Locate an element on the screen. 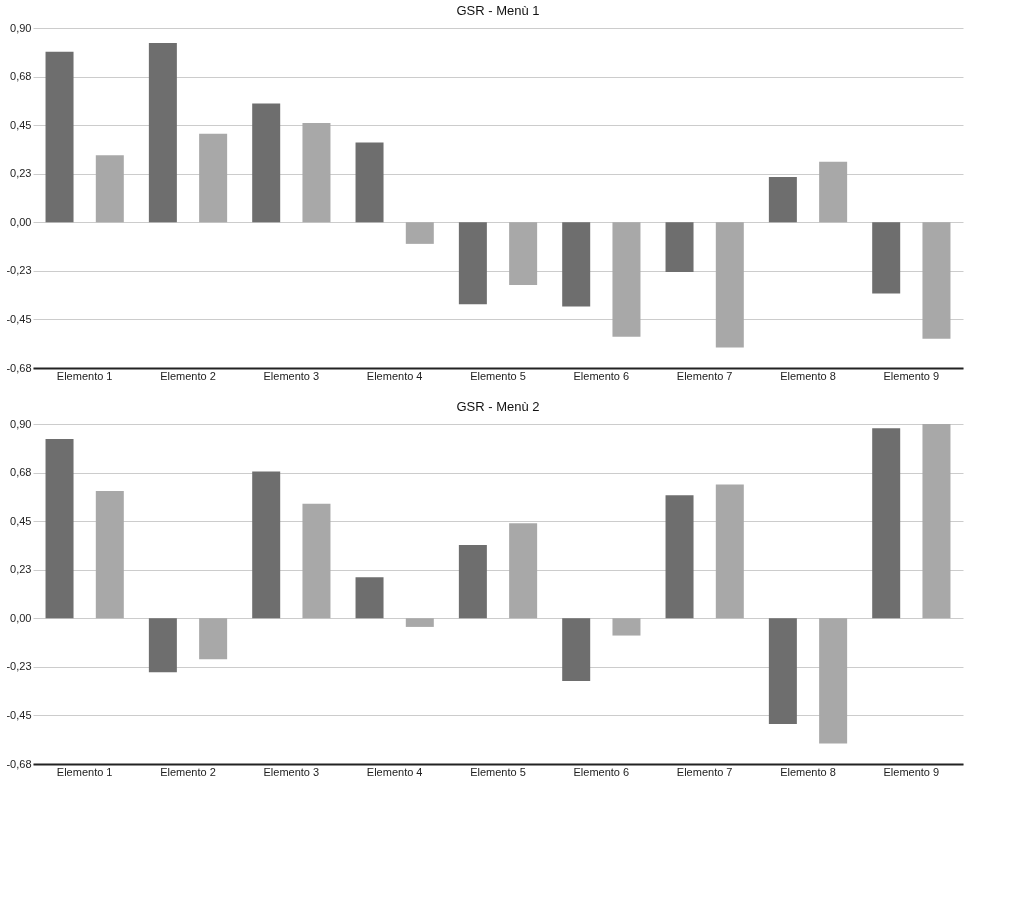 The height and width of the screenshot is (899, 1024). chart-title: GSR - Menù 1 is located at coordinates (498, 10).